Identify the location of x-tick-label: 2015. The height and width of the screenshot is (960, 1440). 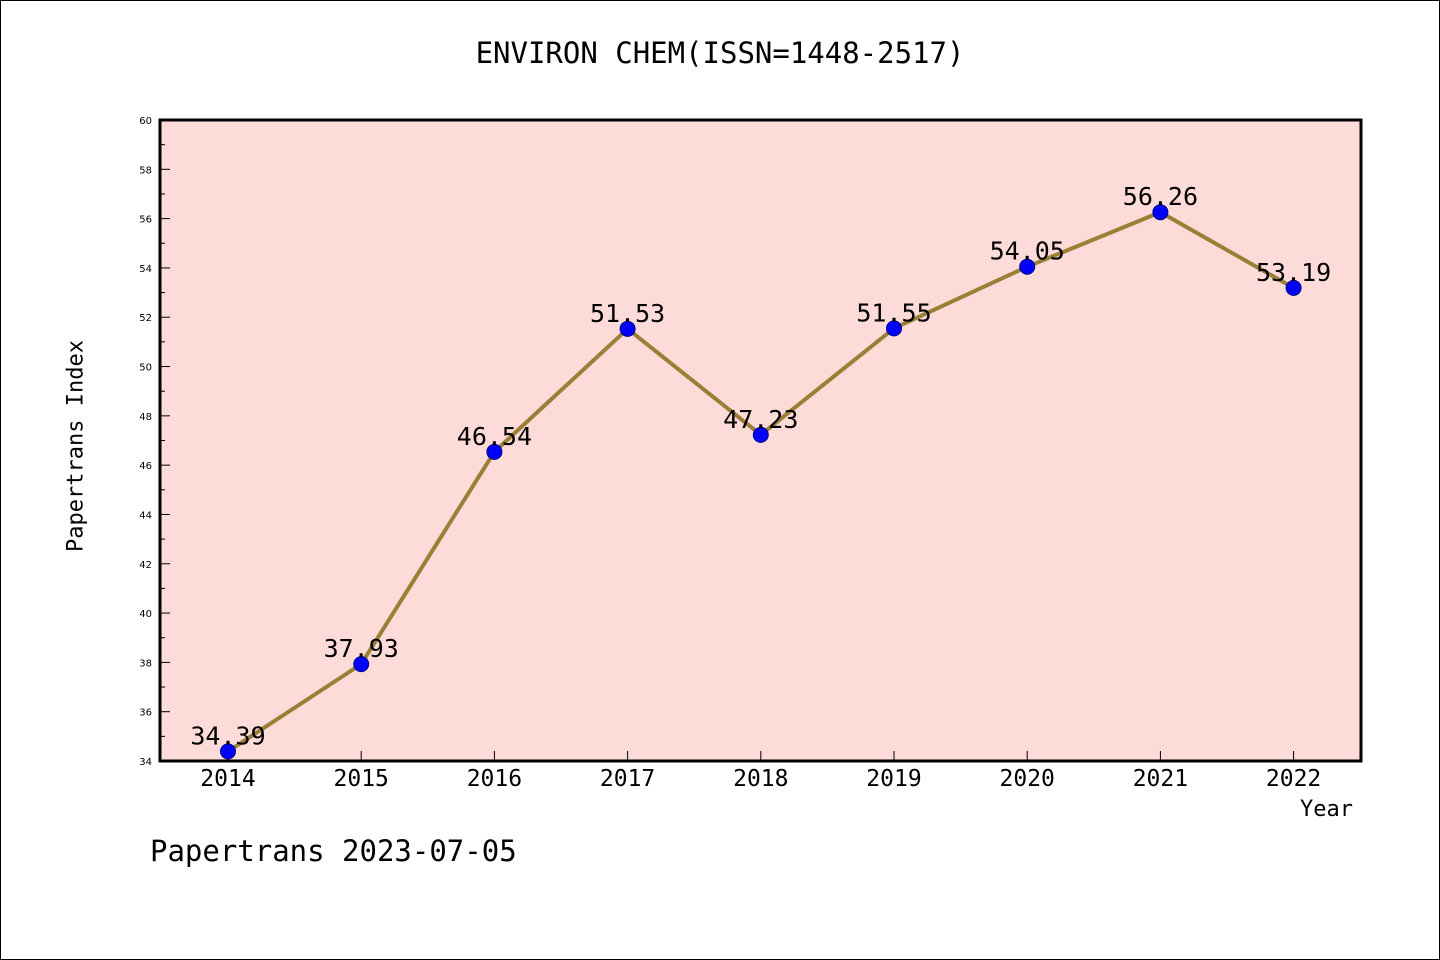
(361, 779).